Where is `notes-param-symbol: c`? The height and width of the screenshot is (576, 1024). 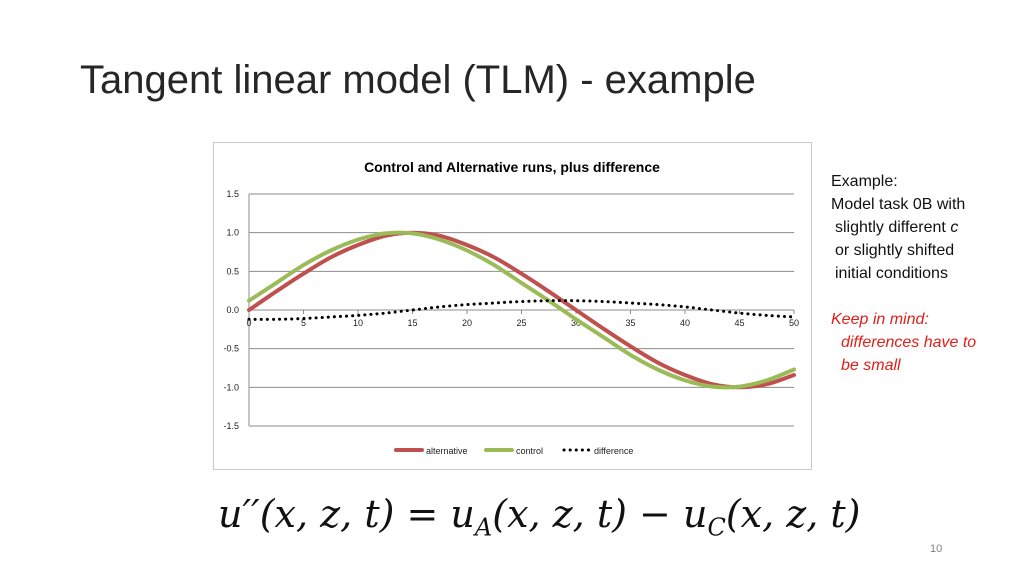 notes-param-symbol: c is located at coordinates (954, 227).